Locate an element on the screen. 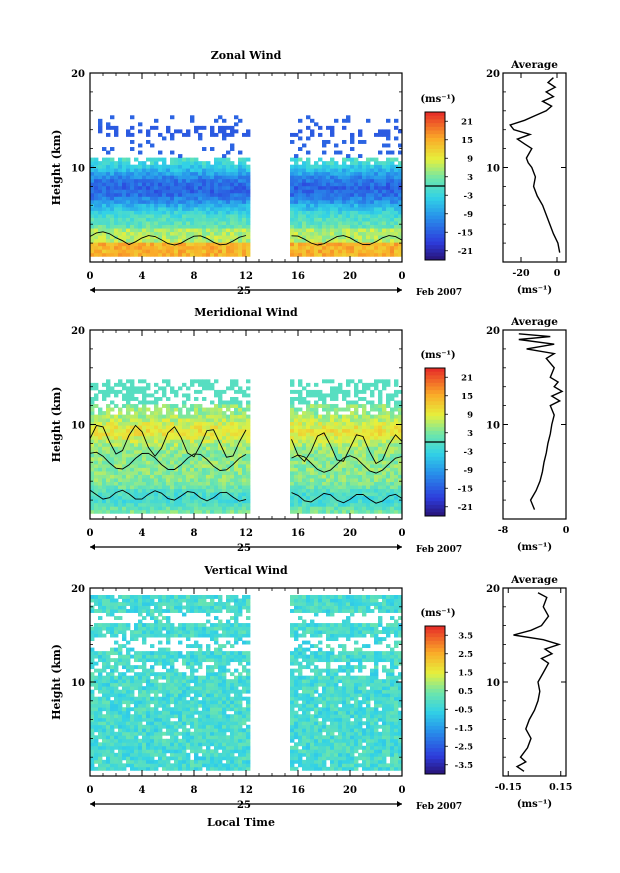 This screenshot has height=873, width=620. colorbar-segment is located at coordinates (435, 477).